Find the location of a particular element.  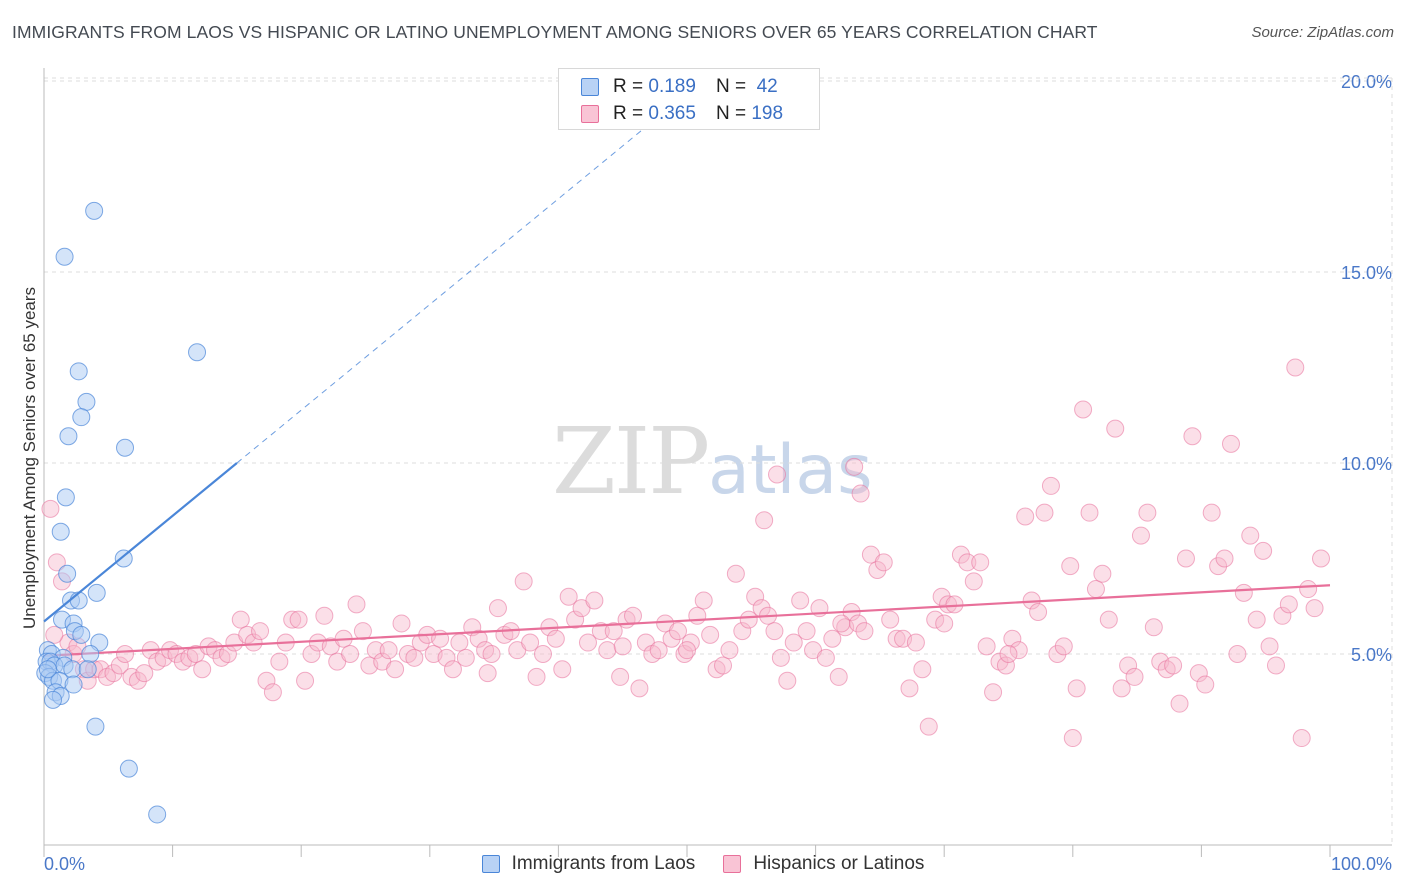

legend-item-laos: Immigrants from Laos is located at coordinates (588, 864).